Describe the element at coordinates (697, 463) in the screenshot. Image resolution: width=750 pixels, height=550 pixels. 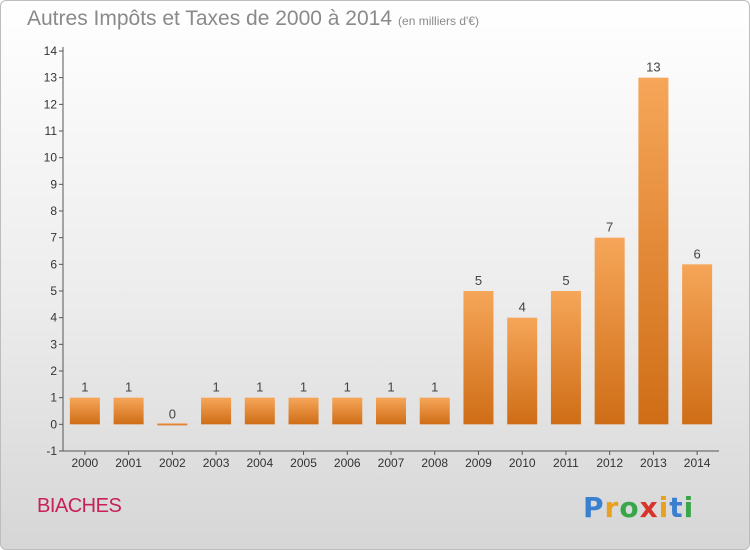
I see `x-tick-label-2014: 2014` at that location.